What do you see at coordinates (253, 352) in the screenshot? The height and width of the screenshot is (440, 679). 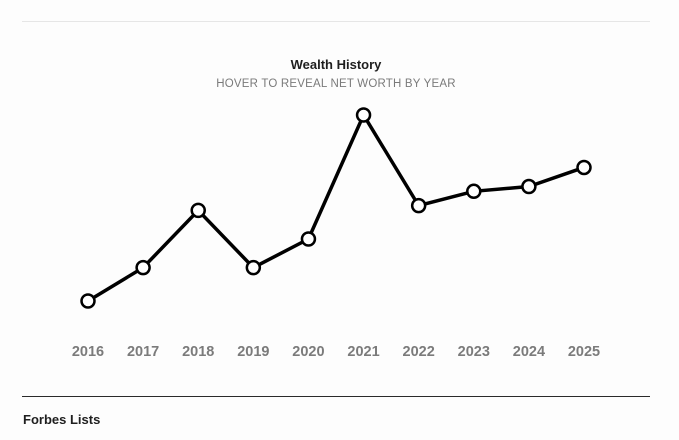 I see `x-tick-label: 2019` at bounding box center [253, 352].